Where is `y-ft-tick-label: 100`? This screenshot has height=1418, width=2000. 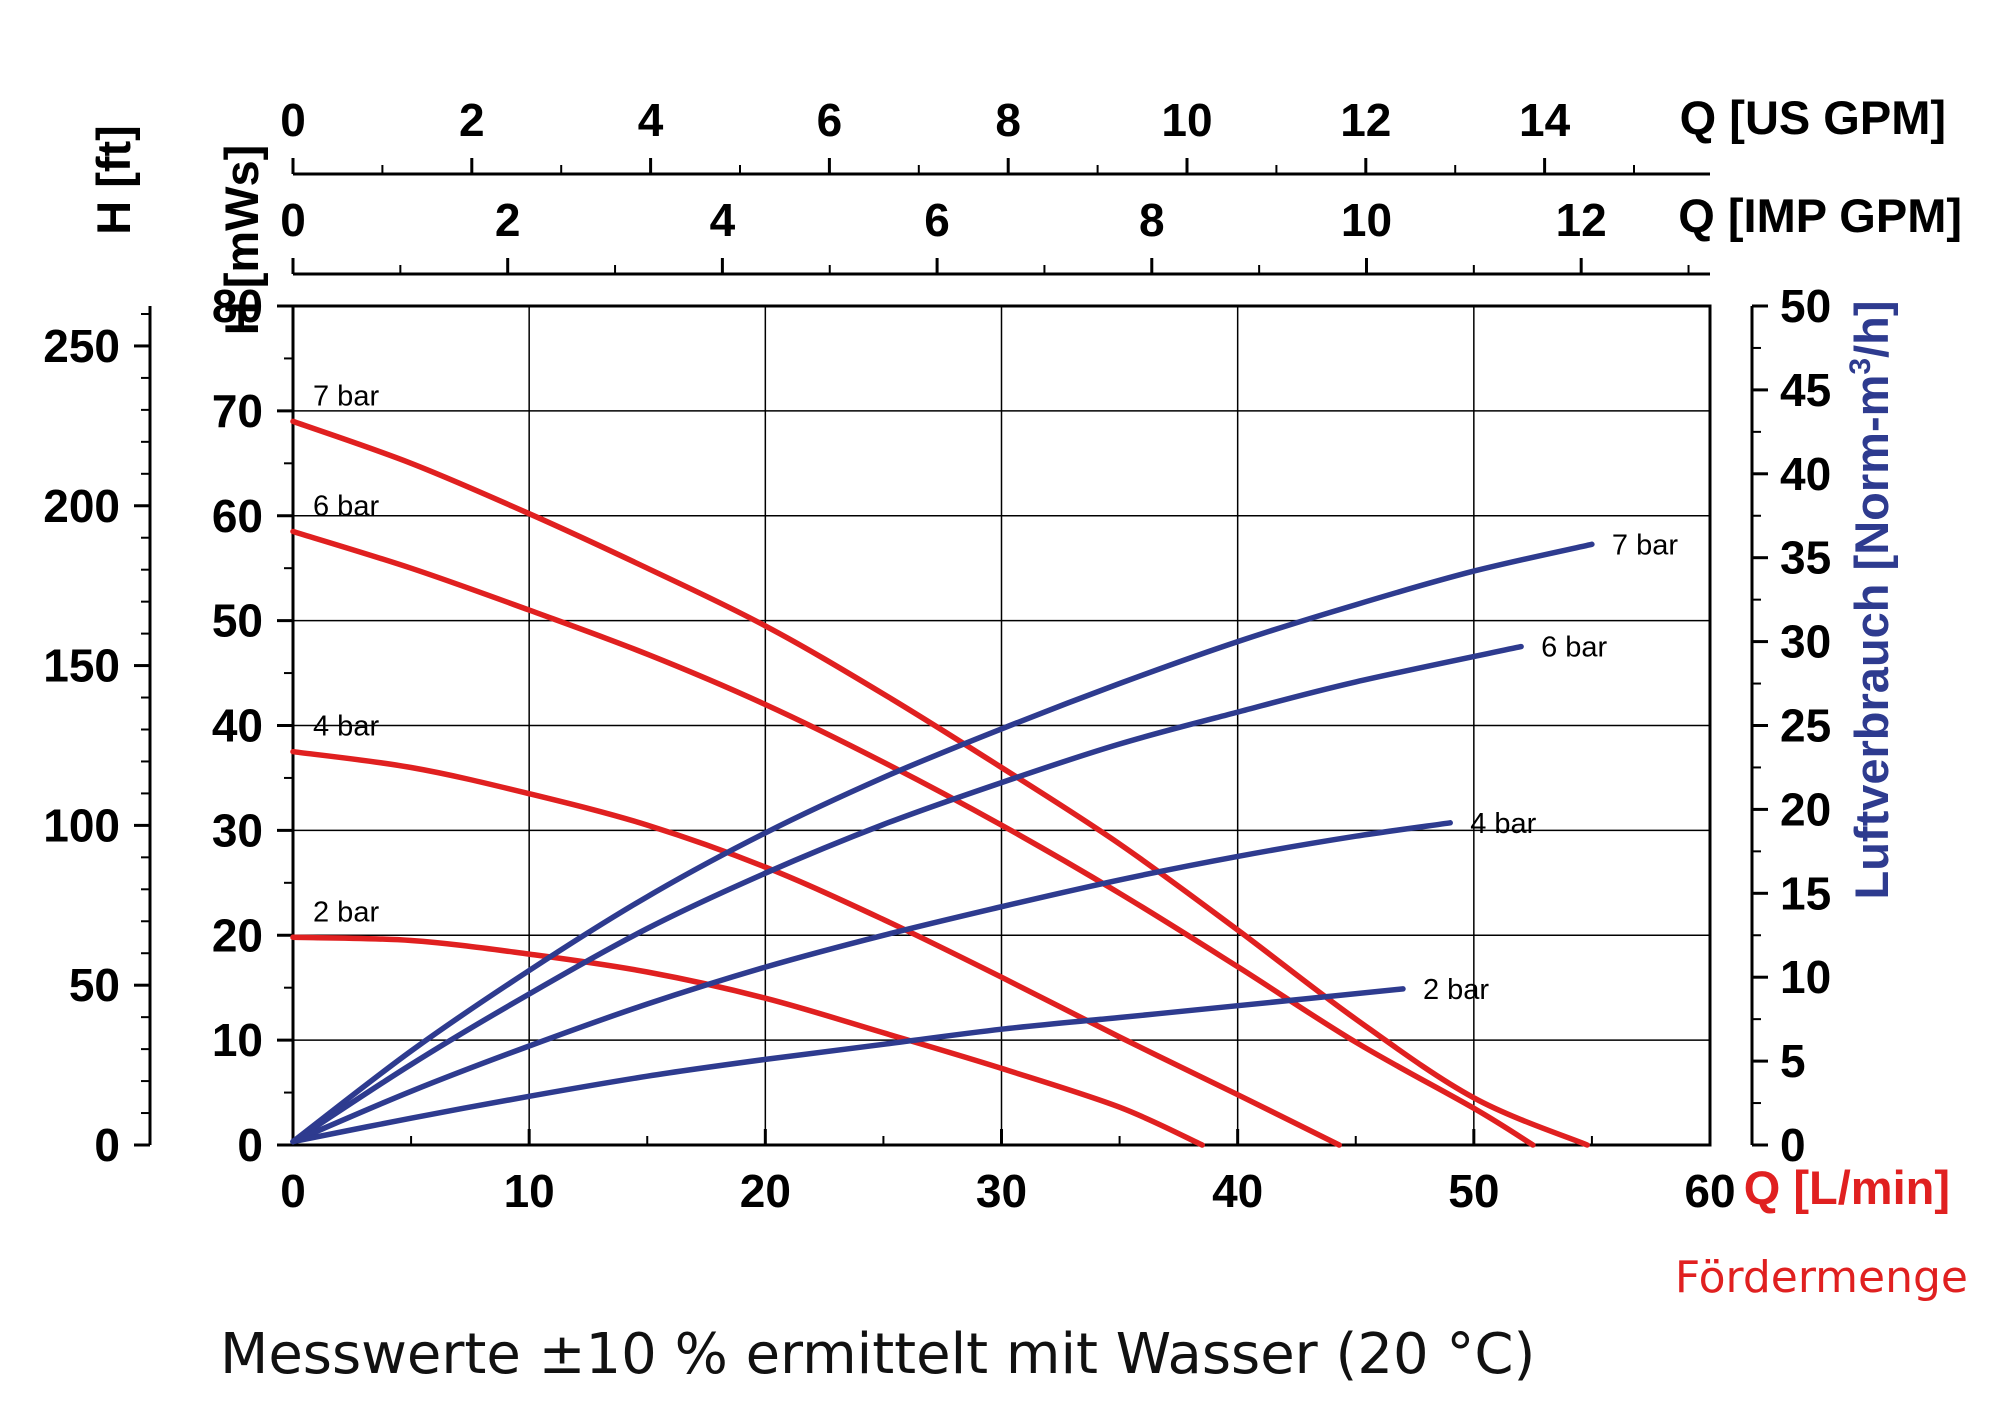
y-ft-tick-label: 100 is located at coordinates (81, 825).